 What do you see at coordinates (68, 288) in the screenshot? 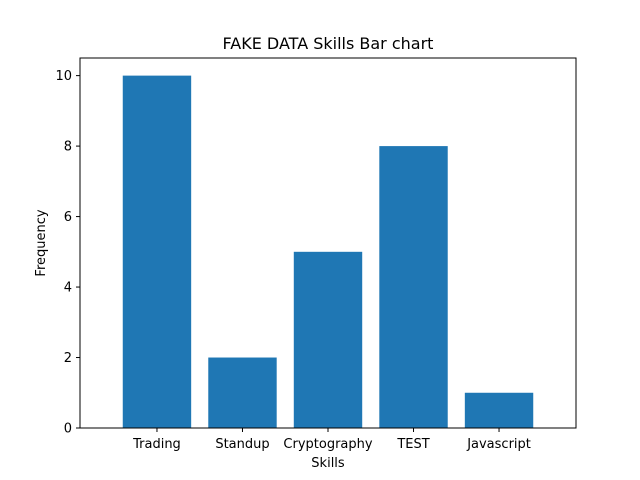
I see `y-tick-label: 4` at bounding box center [68, 288].